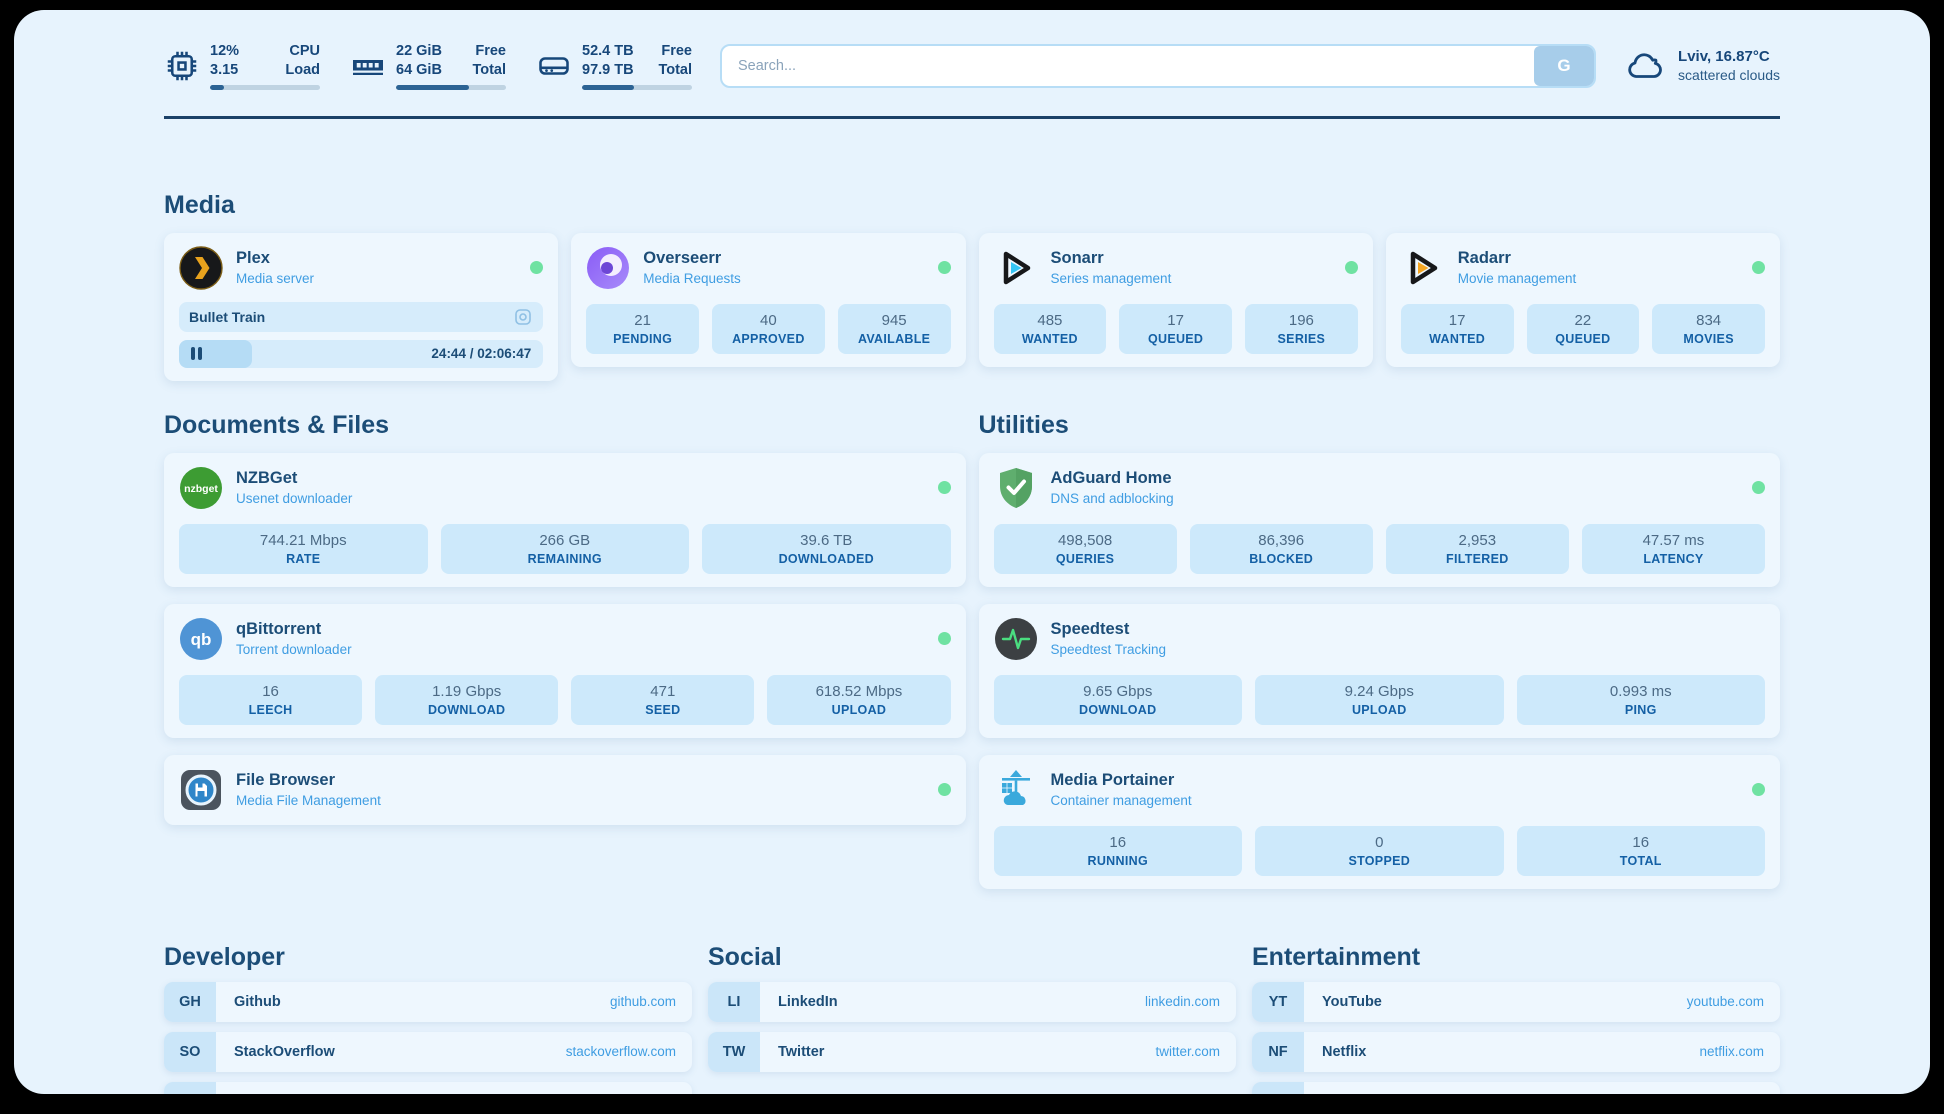  What do you see at coordinates (1516, 1001) in the screenshot?
I see `link-youtube: YT YouTube youtube.com` at bounding box center [1516, 1001].